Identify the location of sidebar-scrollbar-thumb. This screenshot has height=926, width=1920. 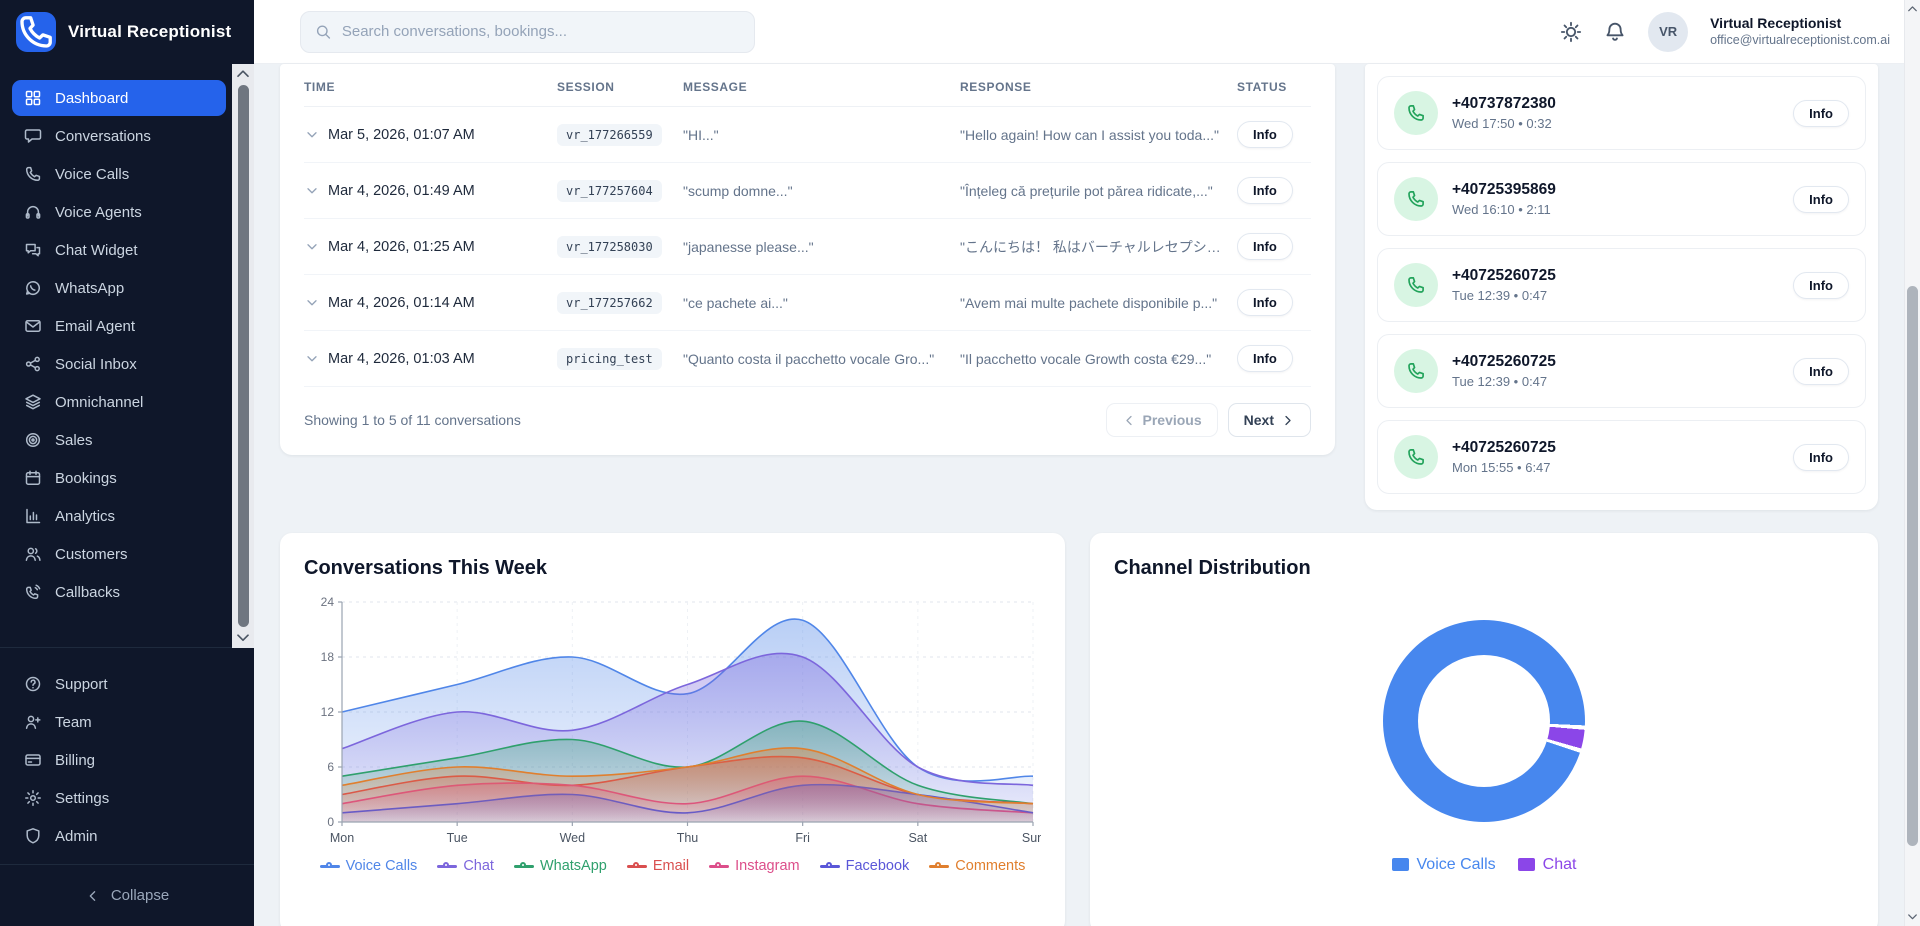
(243, 356).